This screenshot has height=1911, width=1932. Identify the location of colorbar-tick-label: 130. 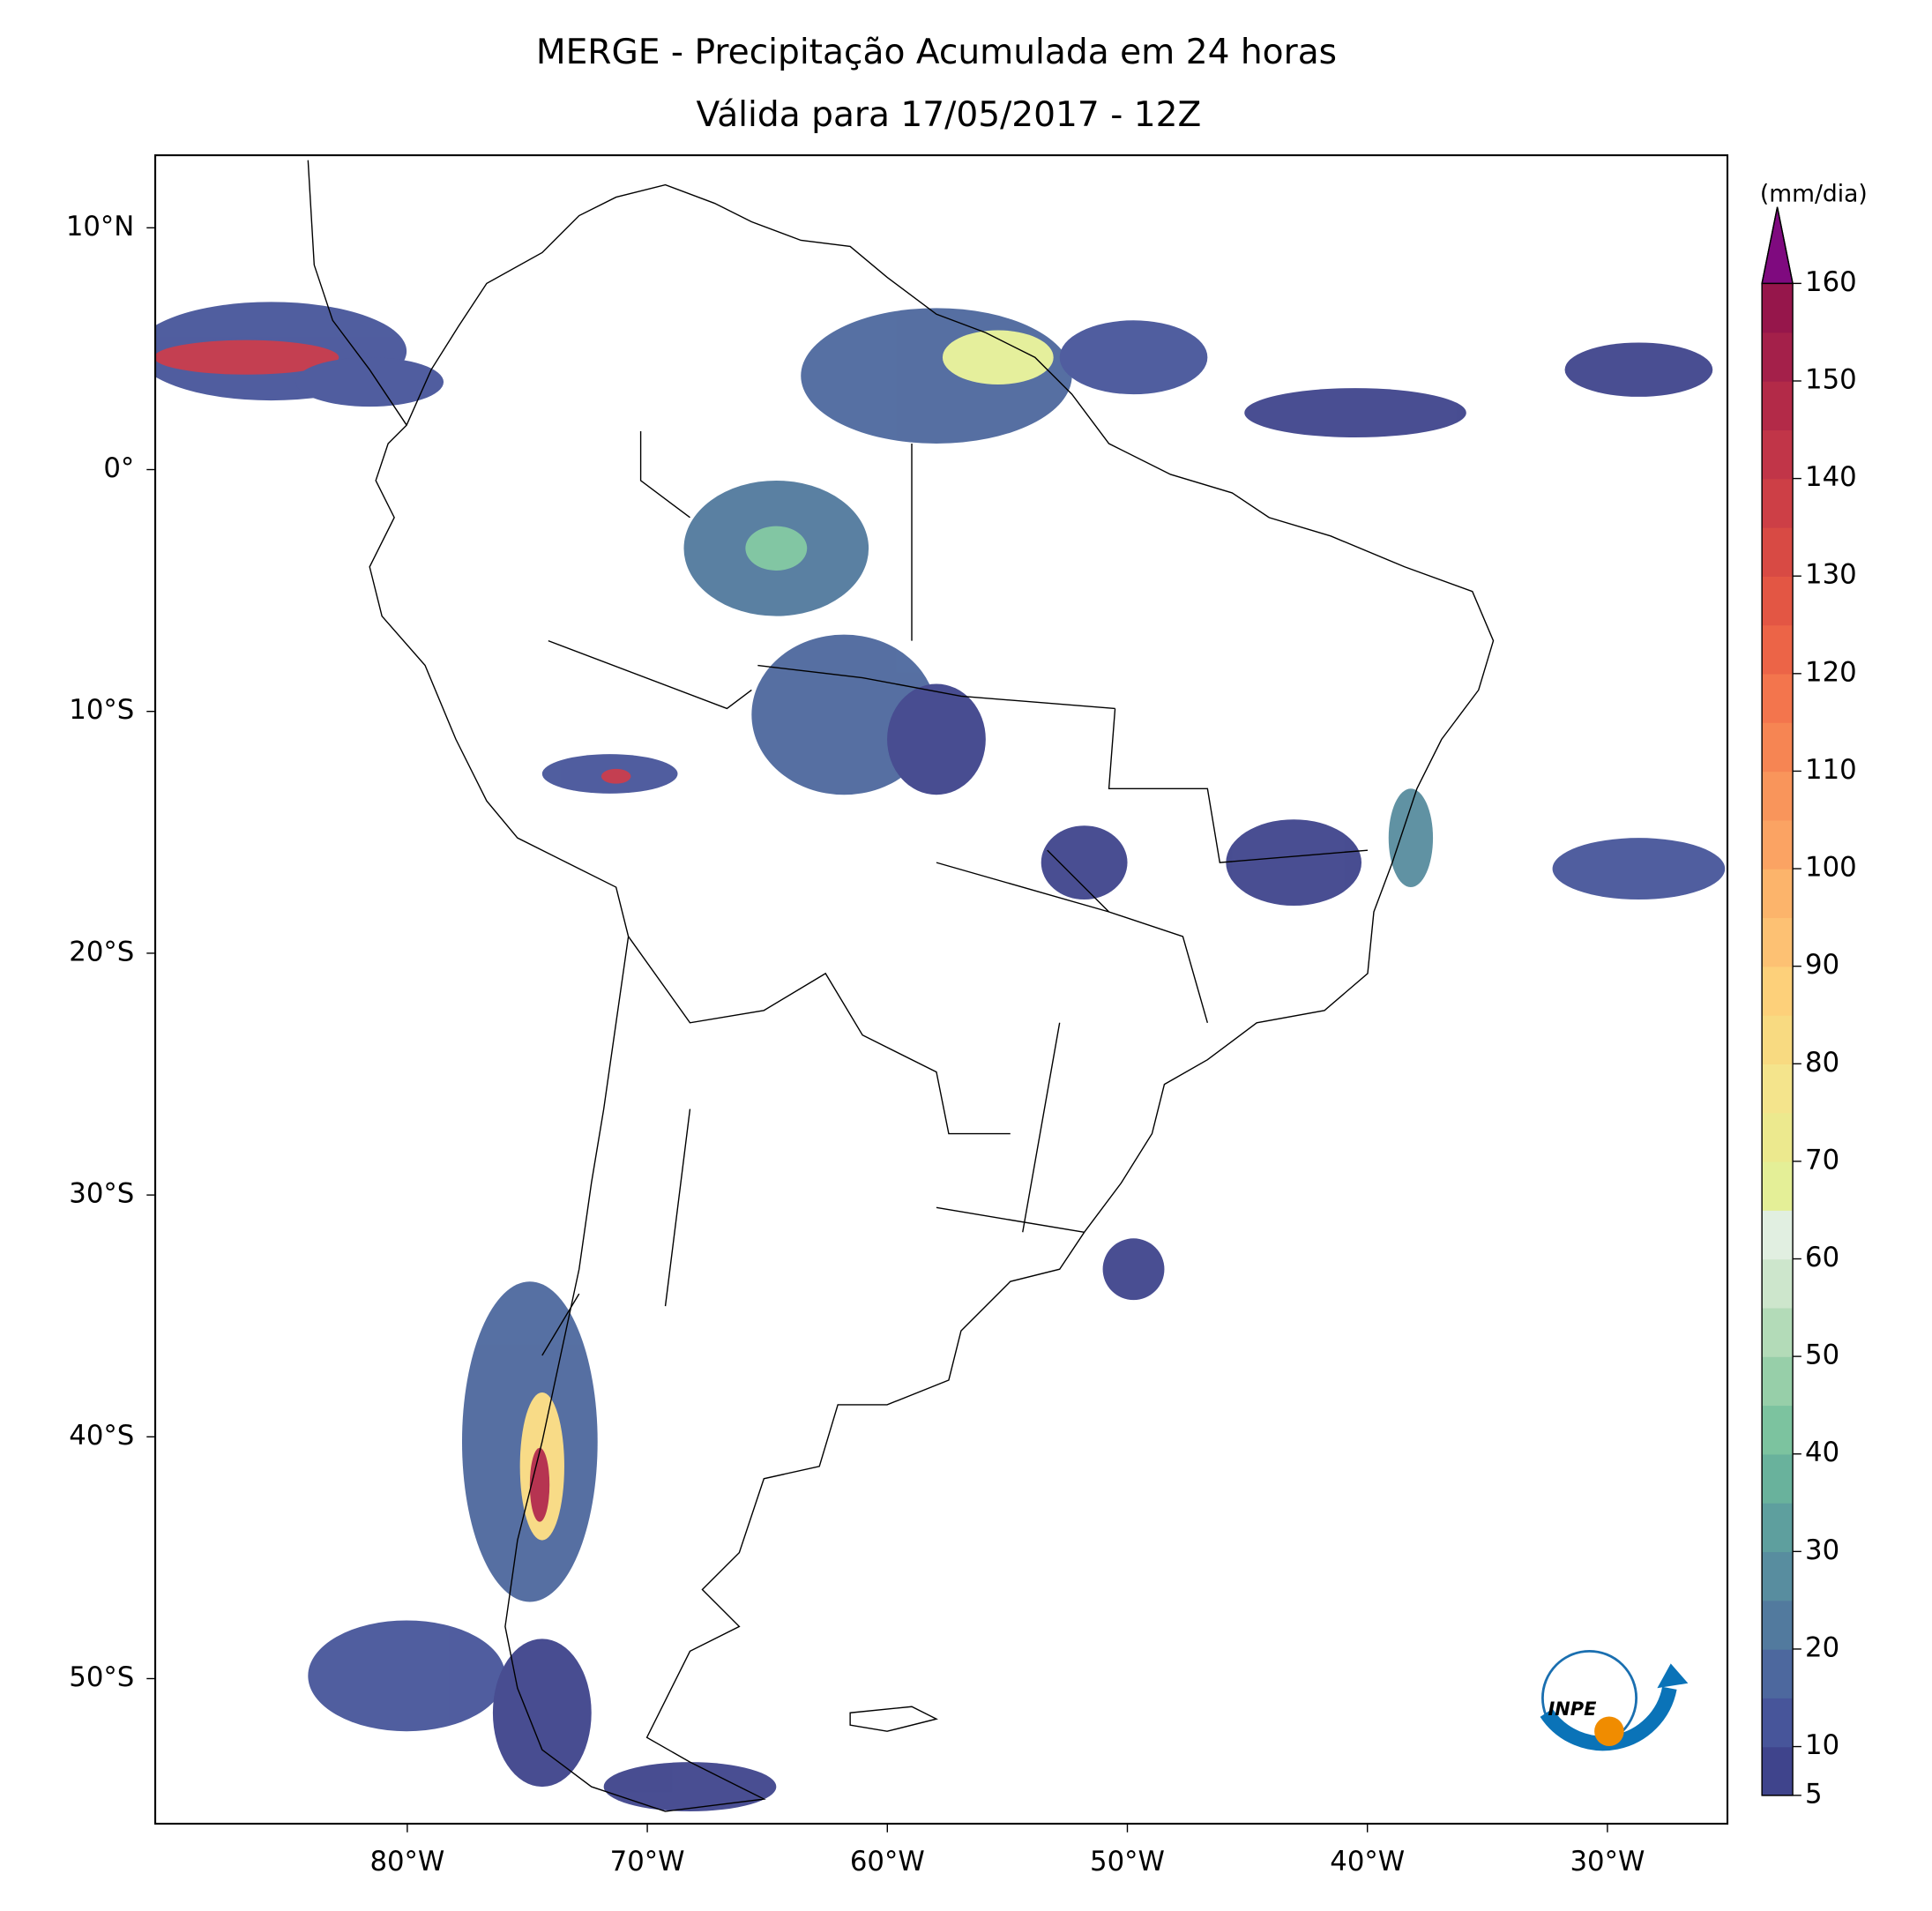
(1831, 575).